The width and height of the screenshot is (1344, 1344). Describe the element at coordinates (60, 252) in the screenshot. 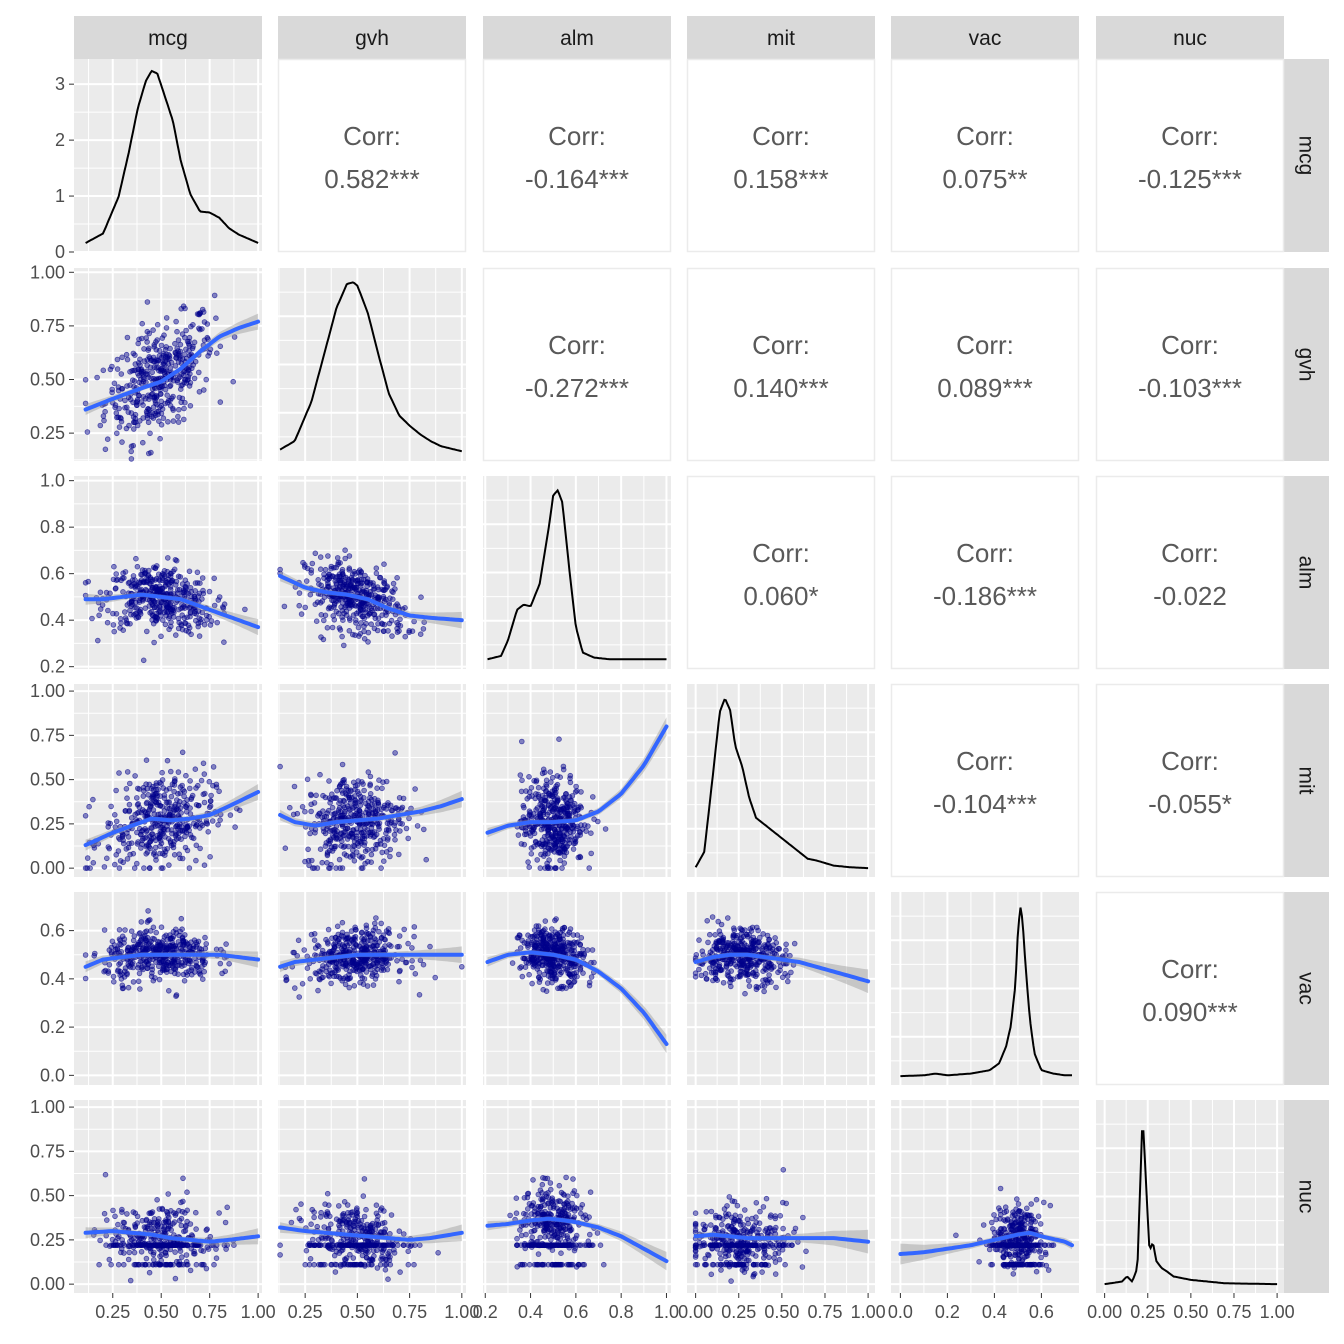

I see `y-tick-label-mcg: 0` at that location.